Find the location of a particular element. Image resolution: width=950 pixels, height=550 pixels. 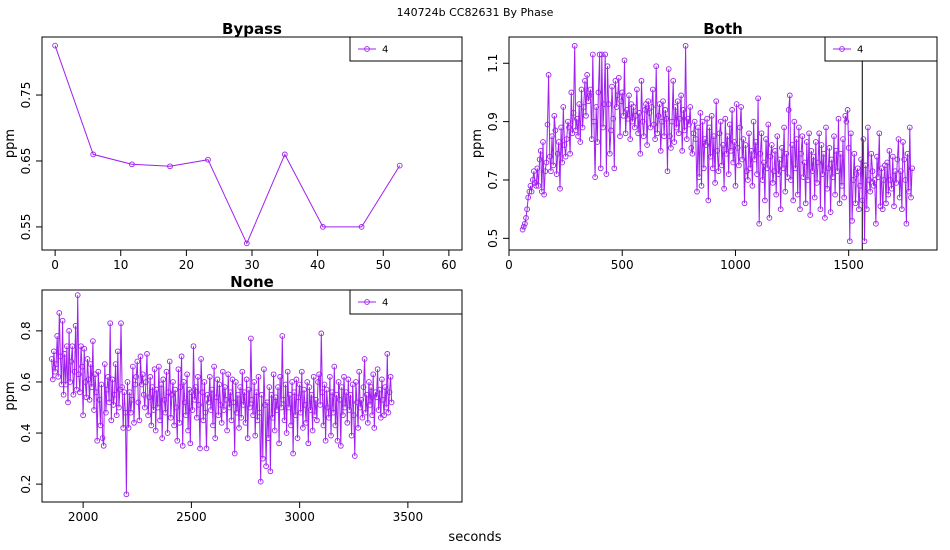

x-tick-label: 50 is located at coordinates (383, 265).